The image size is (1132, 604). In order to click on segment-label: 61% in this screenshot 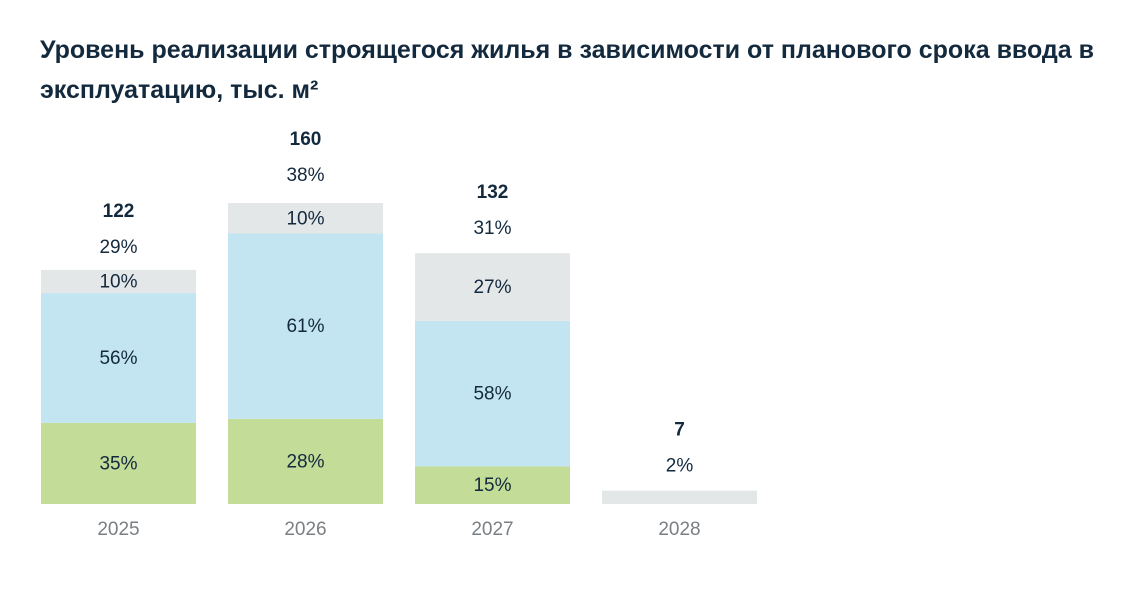, I will do `click(305, 326)`.